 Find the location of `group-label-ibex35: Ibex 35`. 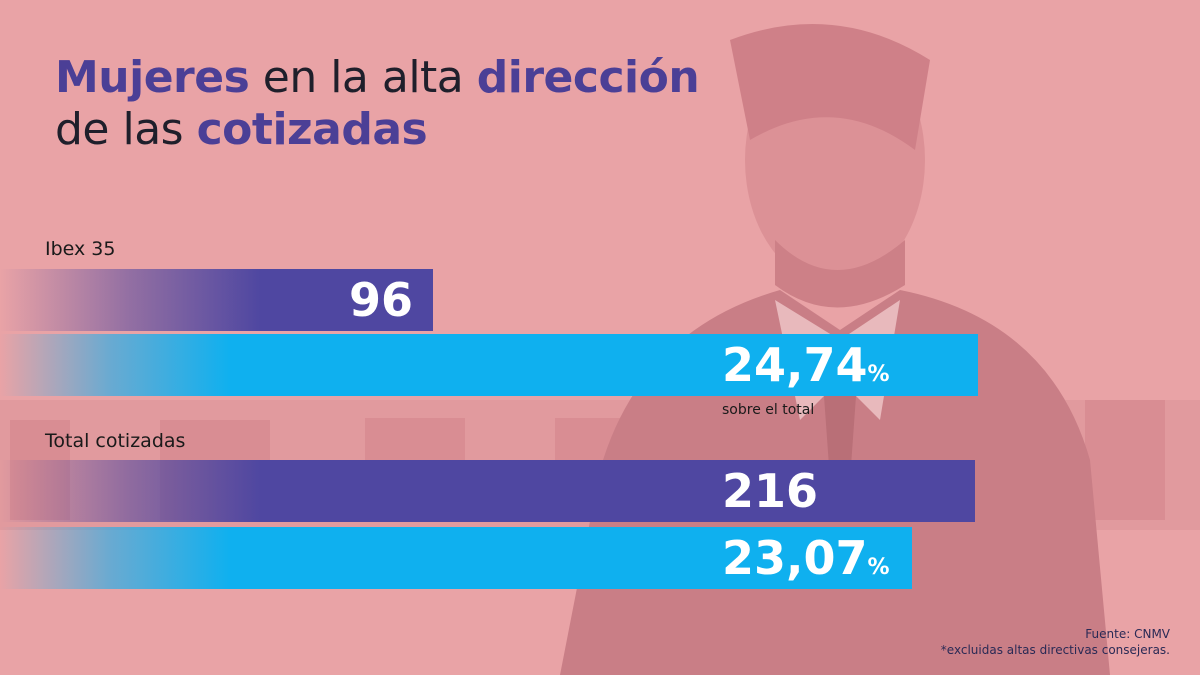

group-label-ibex35: Ibex 35 is located at coordinates (80, 249).